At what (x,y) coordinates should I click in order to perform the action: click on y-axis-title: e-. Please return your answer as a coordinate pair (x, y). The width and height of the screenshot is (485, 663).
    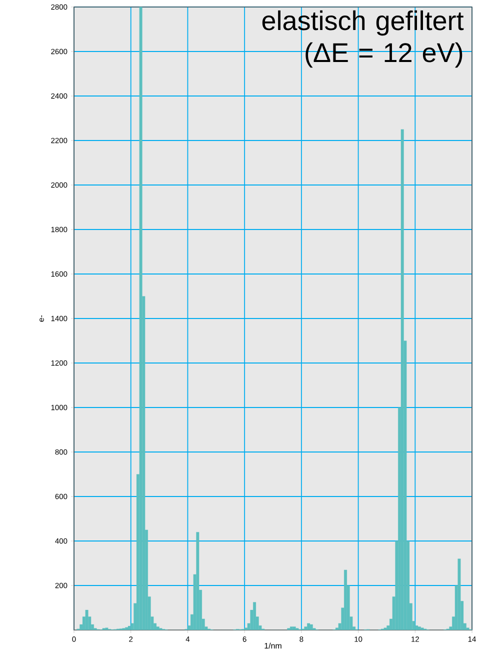
    Looking at the image, I should click on (42, 318).